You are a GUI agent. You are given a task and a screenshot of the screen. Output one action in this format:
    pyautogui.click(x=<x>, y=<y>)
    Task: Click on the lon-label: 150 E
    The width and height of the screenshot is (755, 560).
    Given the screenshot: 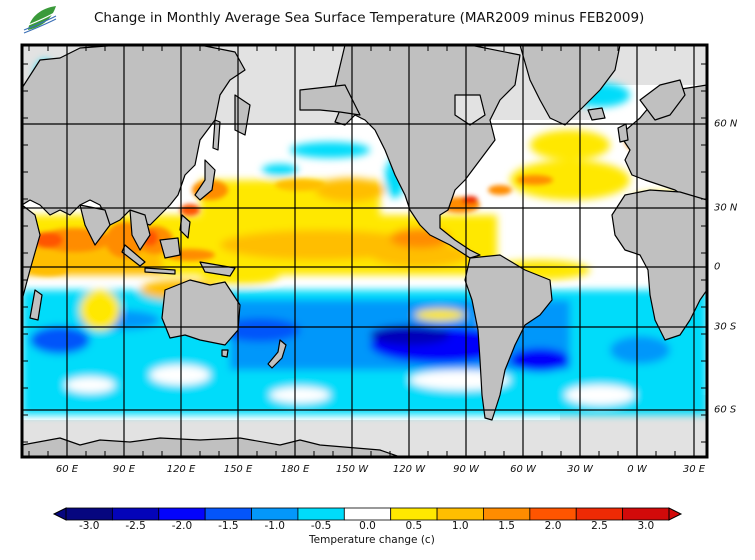 What is the action you would take?
    pyautogui.click(x=238, y=469)
    